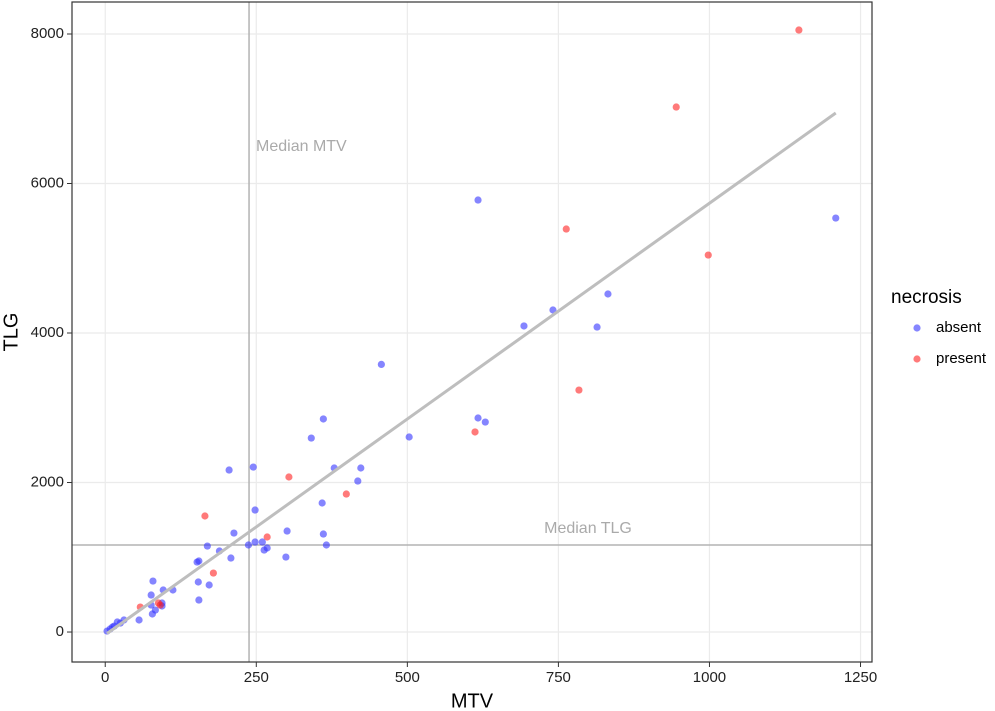  Describe the element at coordinates (959, 327) in the screenshot. I see `legend-label: absent` at that location.